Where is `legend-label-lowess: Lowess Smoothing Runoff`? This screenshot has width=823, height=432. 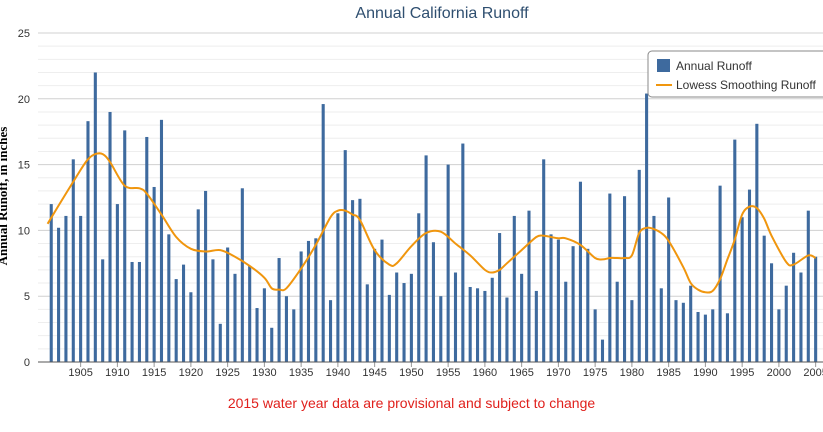 legend-label-lowess: Lowess Smoothing Runoff is located at coordinates (746, 85).